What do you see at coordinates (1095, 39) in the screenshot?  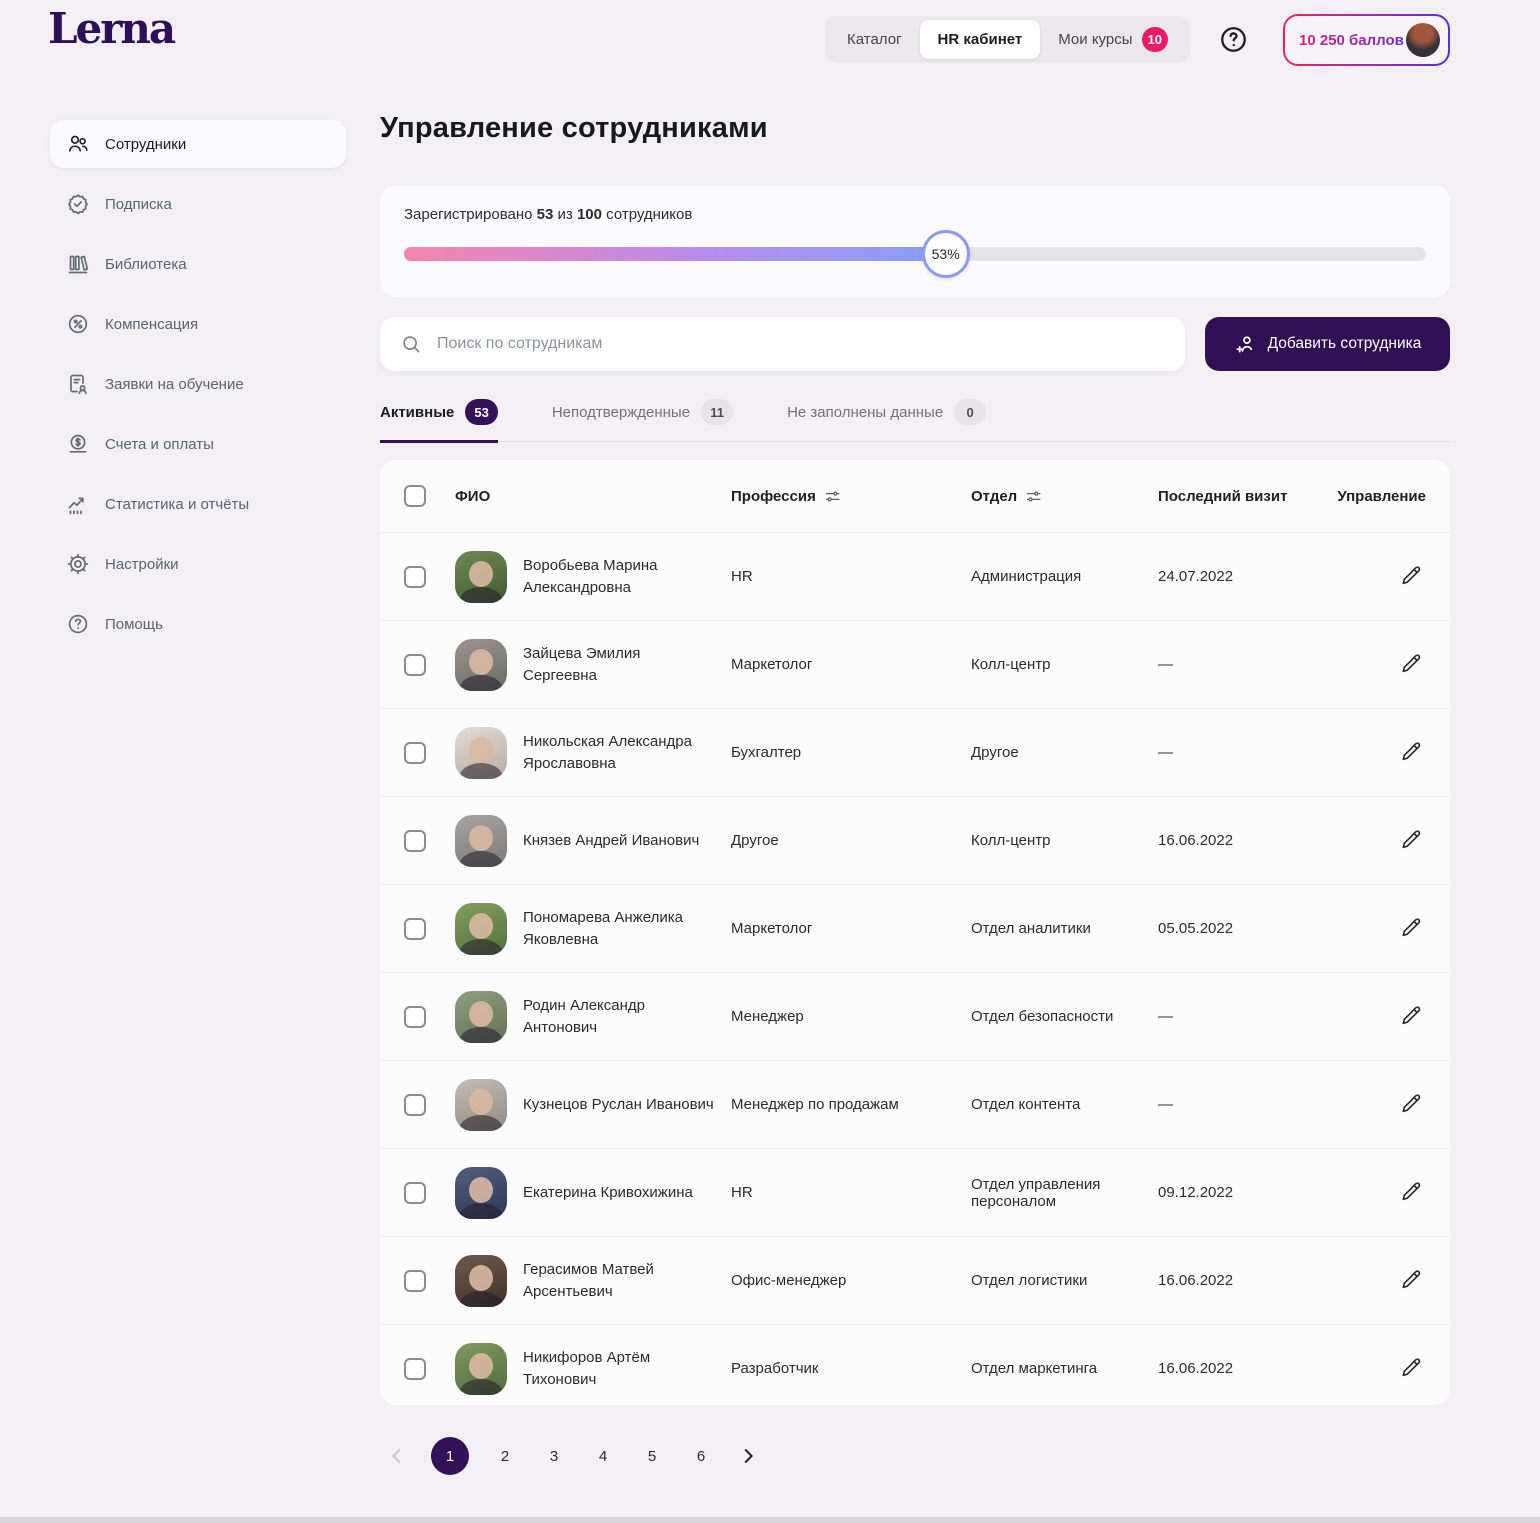 I see `header-tab-label: Мои курсы` at bounding box center [1095, 39].